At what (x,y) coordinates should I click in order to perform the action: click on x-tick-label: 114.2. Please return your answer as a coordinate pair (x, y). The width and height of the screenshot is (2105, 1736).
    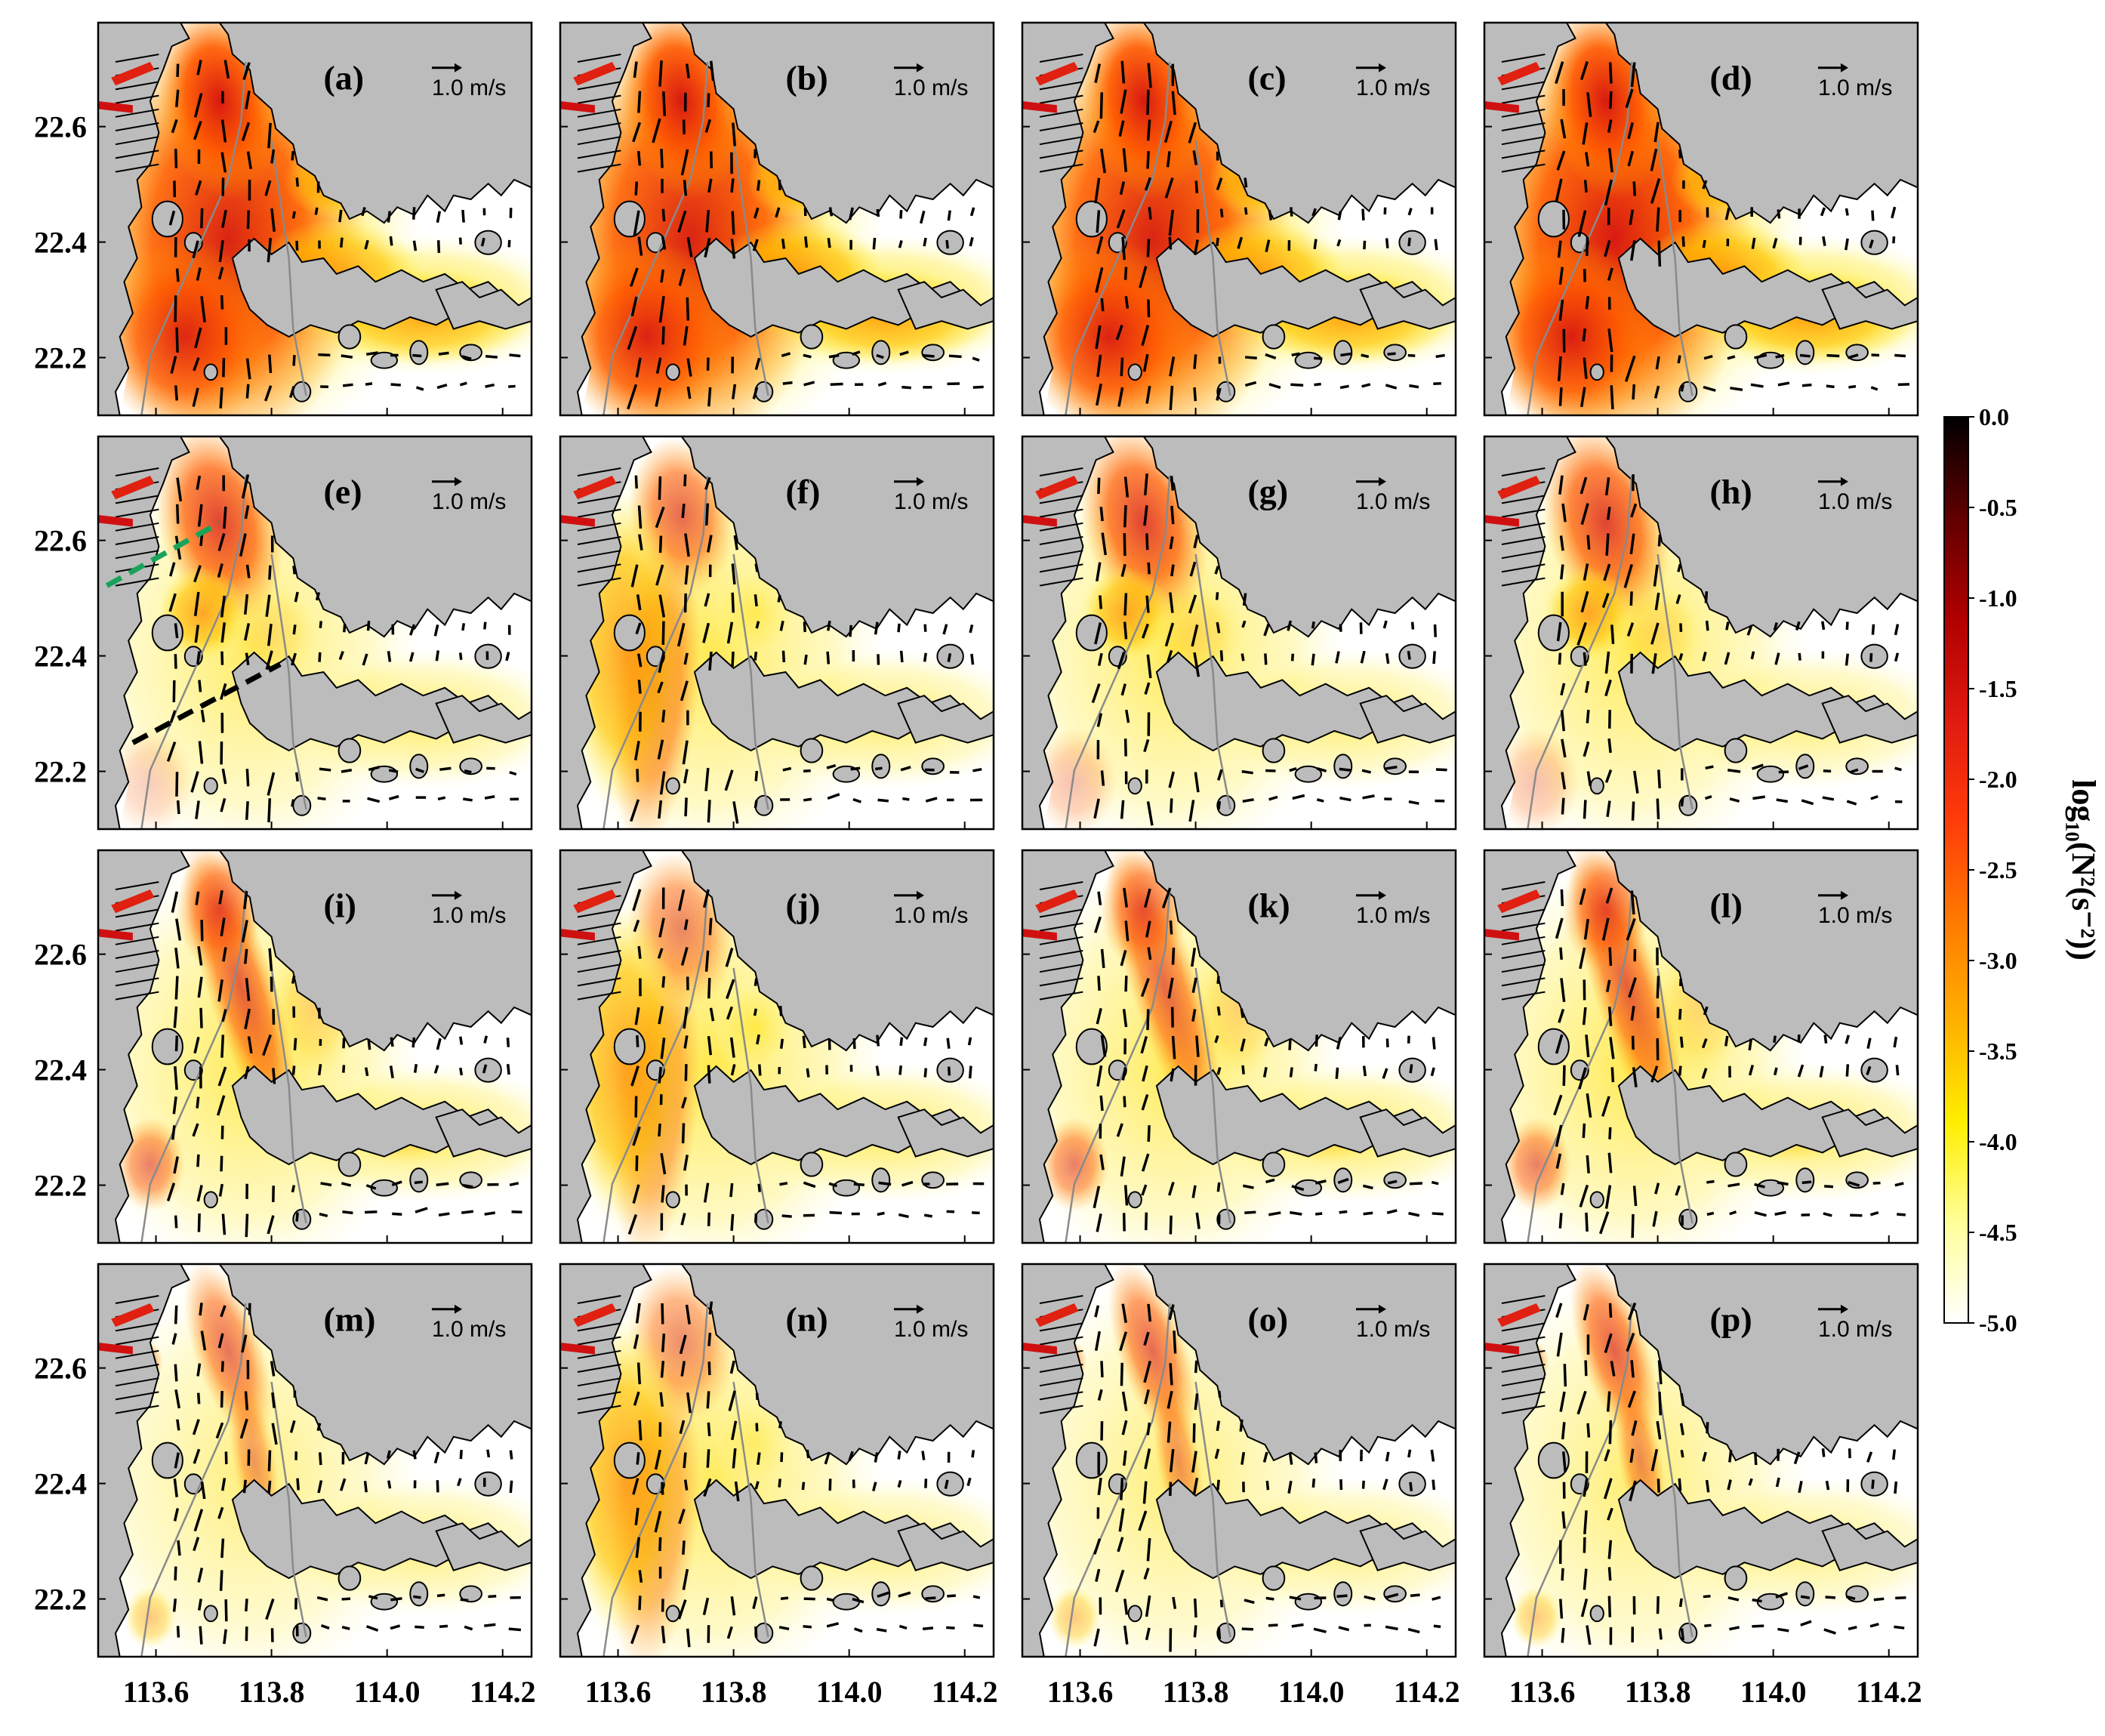
    Looking at the image, I should click on (1427, 1692).